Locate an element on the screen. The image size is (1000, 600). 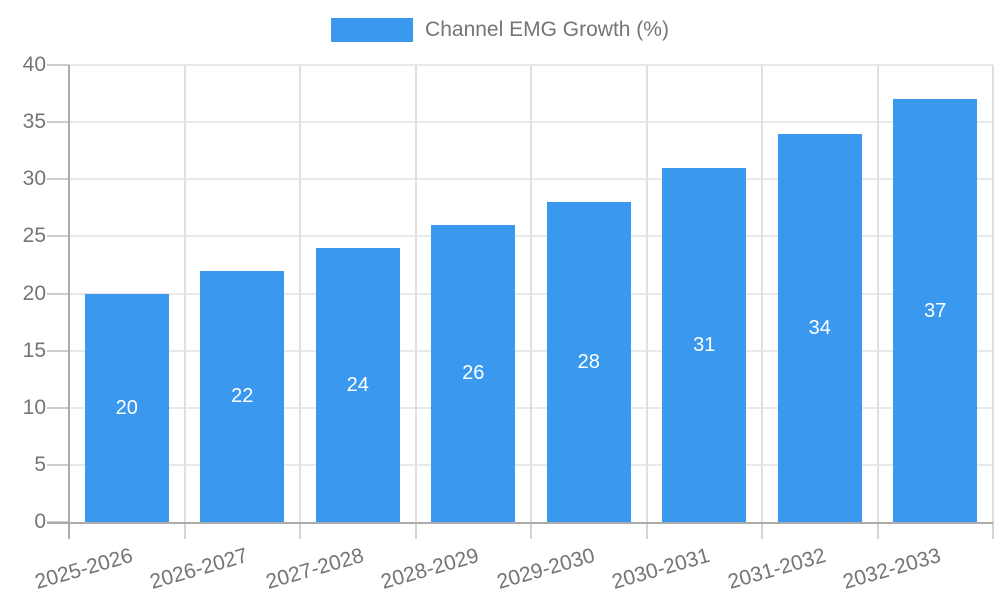
bar: 26 is located at coordinates (473, 373).